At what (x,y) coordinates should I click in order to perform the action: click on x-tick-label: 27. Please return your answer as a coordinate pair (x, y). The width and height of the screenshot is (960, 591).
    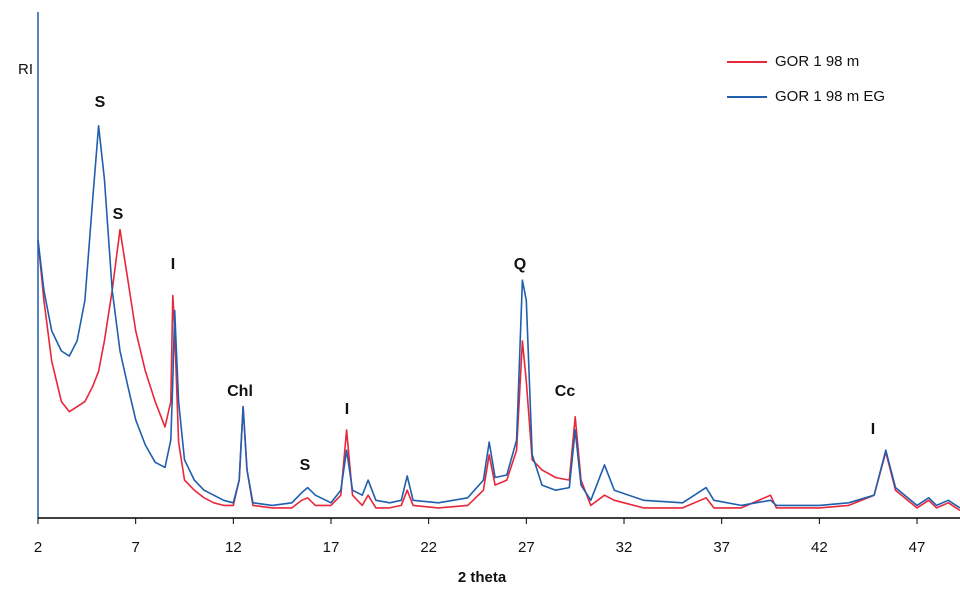
    Looking at the image, I should click on (526, 547).